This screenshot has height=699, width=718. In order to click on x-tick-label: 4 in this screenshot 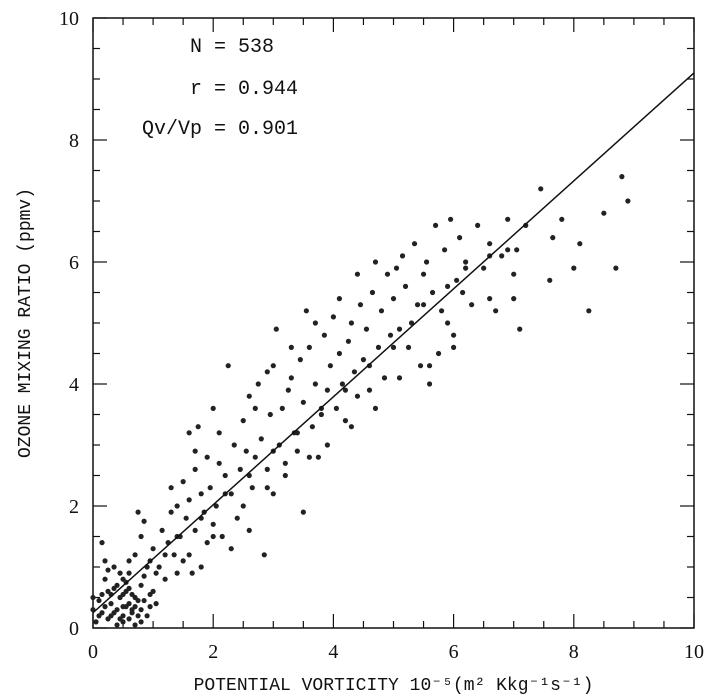, I will do `click(333, 652)`.